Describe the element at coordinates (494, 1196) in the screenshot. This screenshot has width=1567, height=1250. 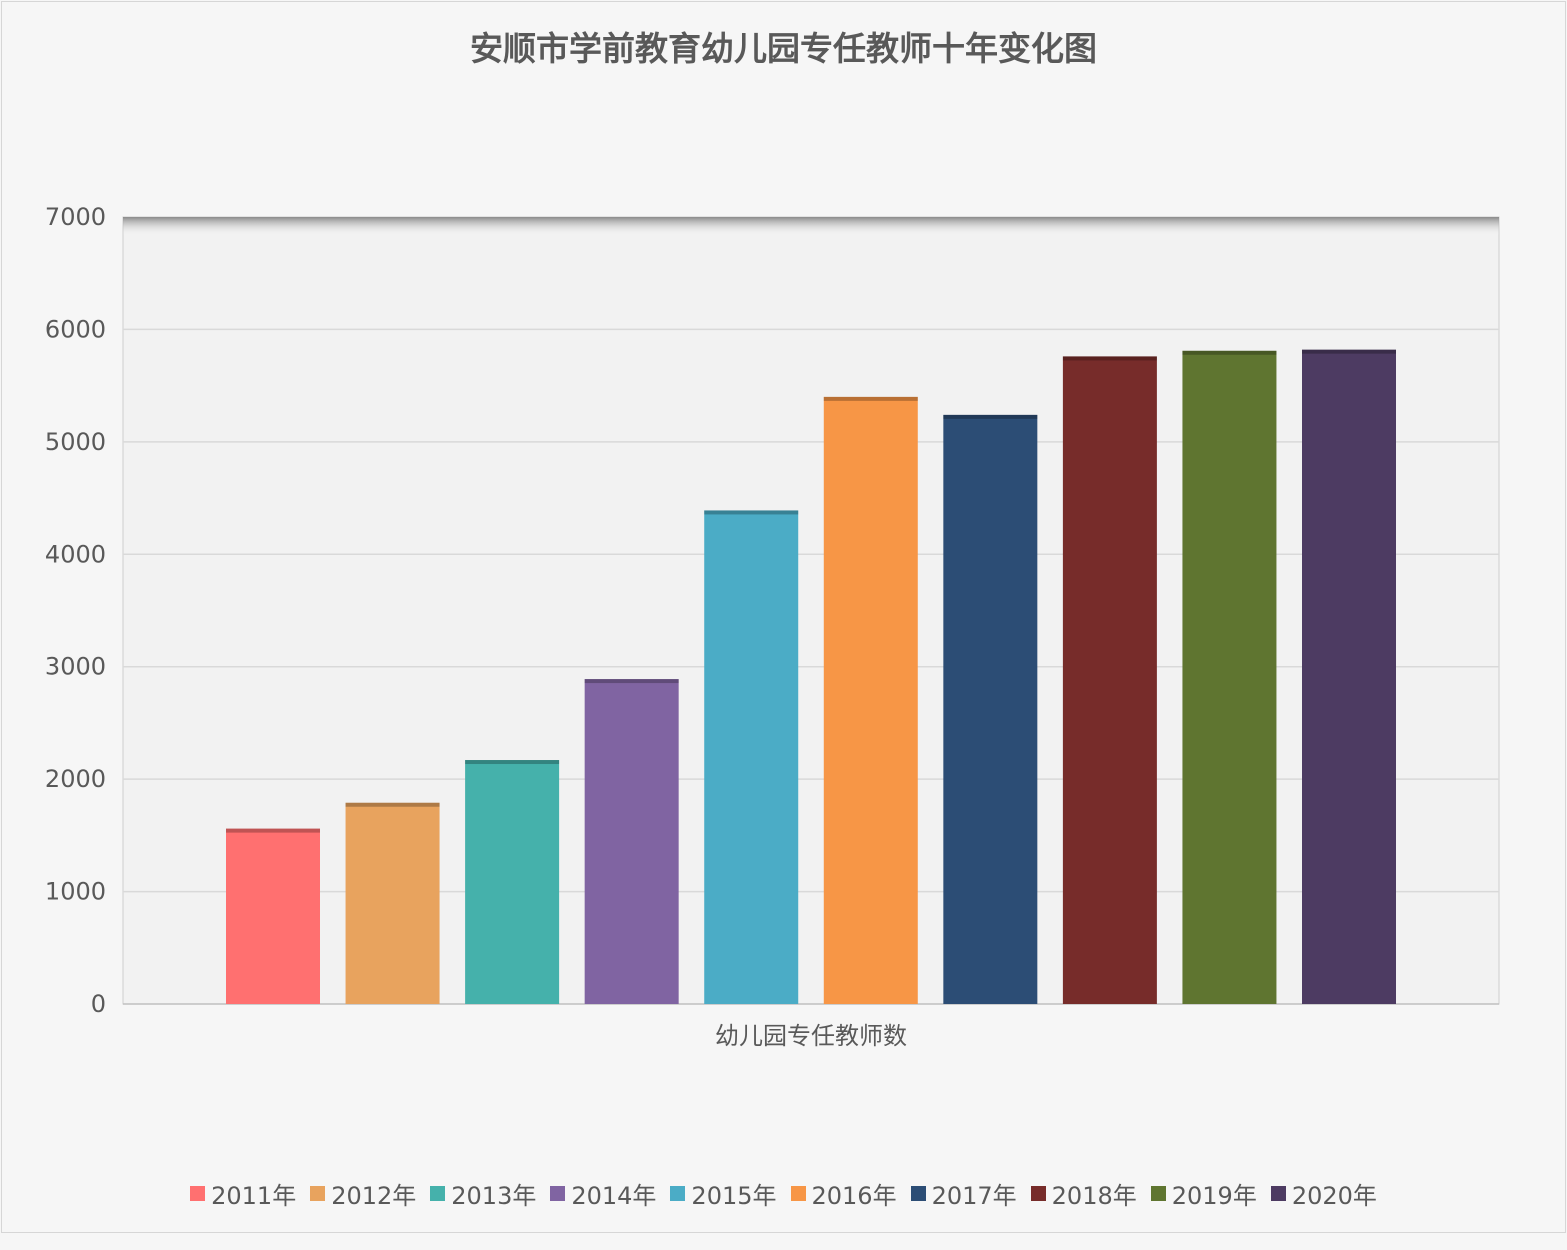
I see `legend-label: 2013年` at that location.